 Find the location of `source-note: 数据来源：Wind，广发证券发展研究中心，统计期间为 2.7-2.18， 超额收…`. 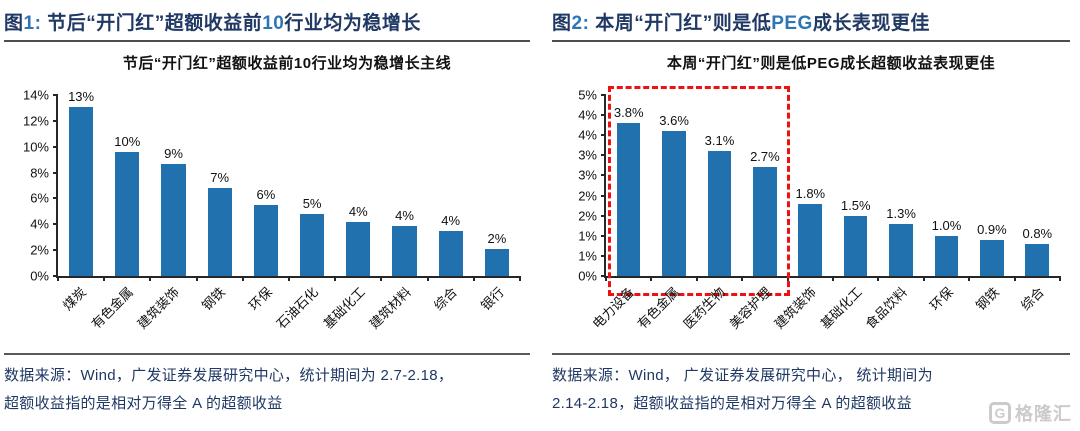

source-note: 数据来源：Wind，广发证券发展研究中心，统计期间为 2.7-2.18， 超额收… is located at coordinates (267, 390).